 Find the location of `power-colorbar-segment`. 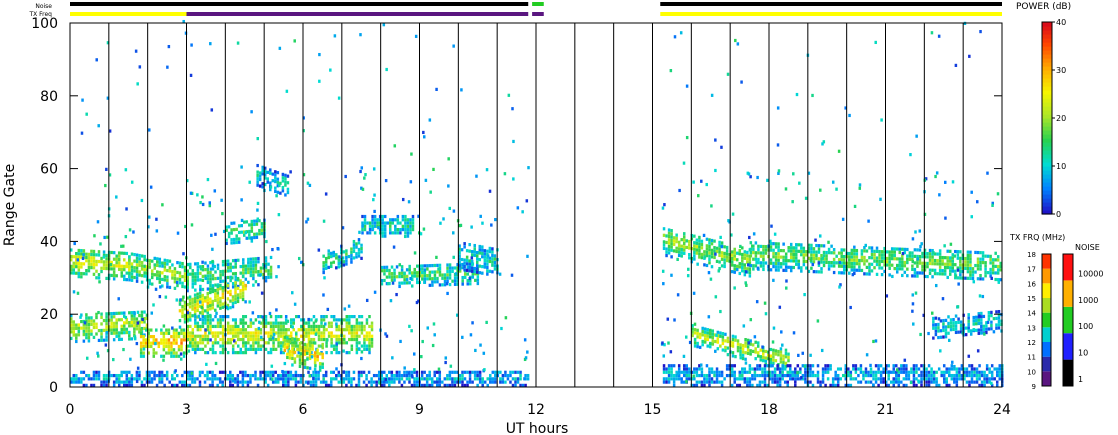

power-colorbar-segment is located at coordinates (1047, 188).